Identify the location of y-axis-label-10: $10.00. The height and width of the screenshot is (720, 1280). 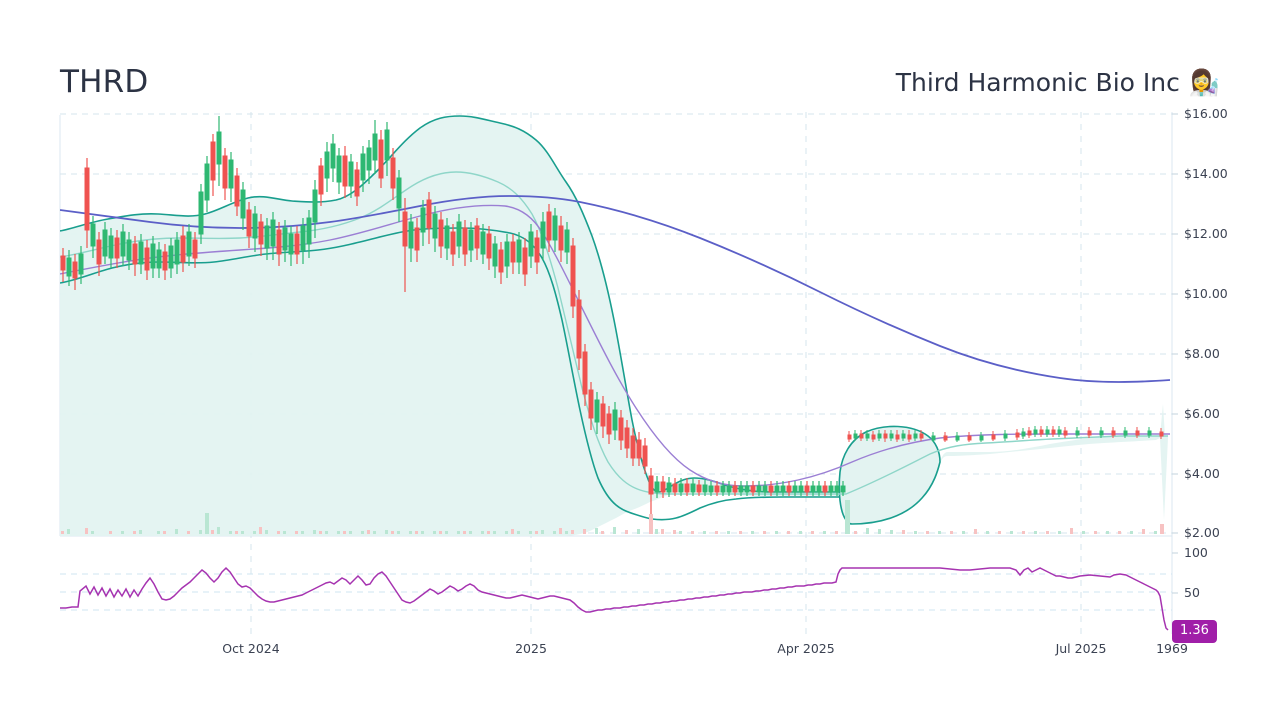
(1206, 293).